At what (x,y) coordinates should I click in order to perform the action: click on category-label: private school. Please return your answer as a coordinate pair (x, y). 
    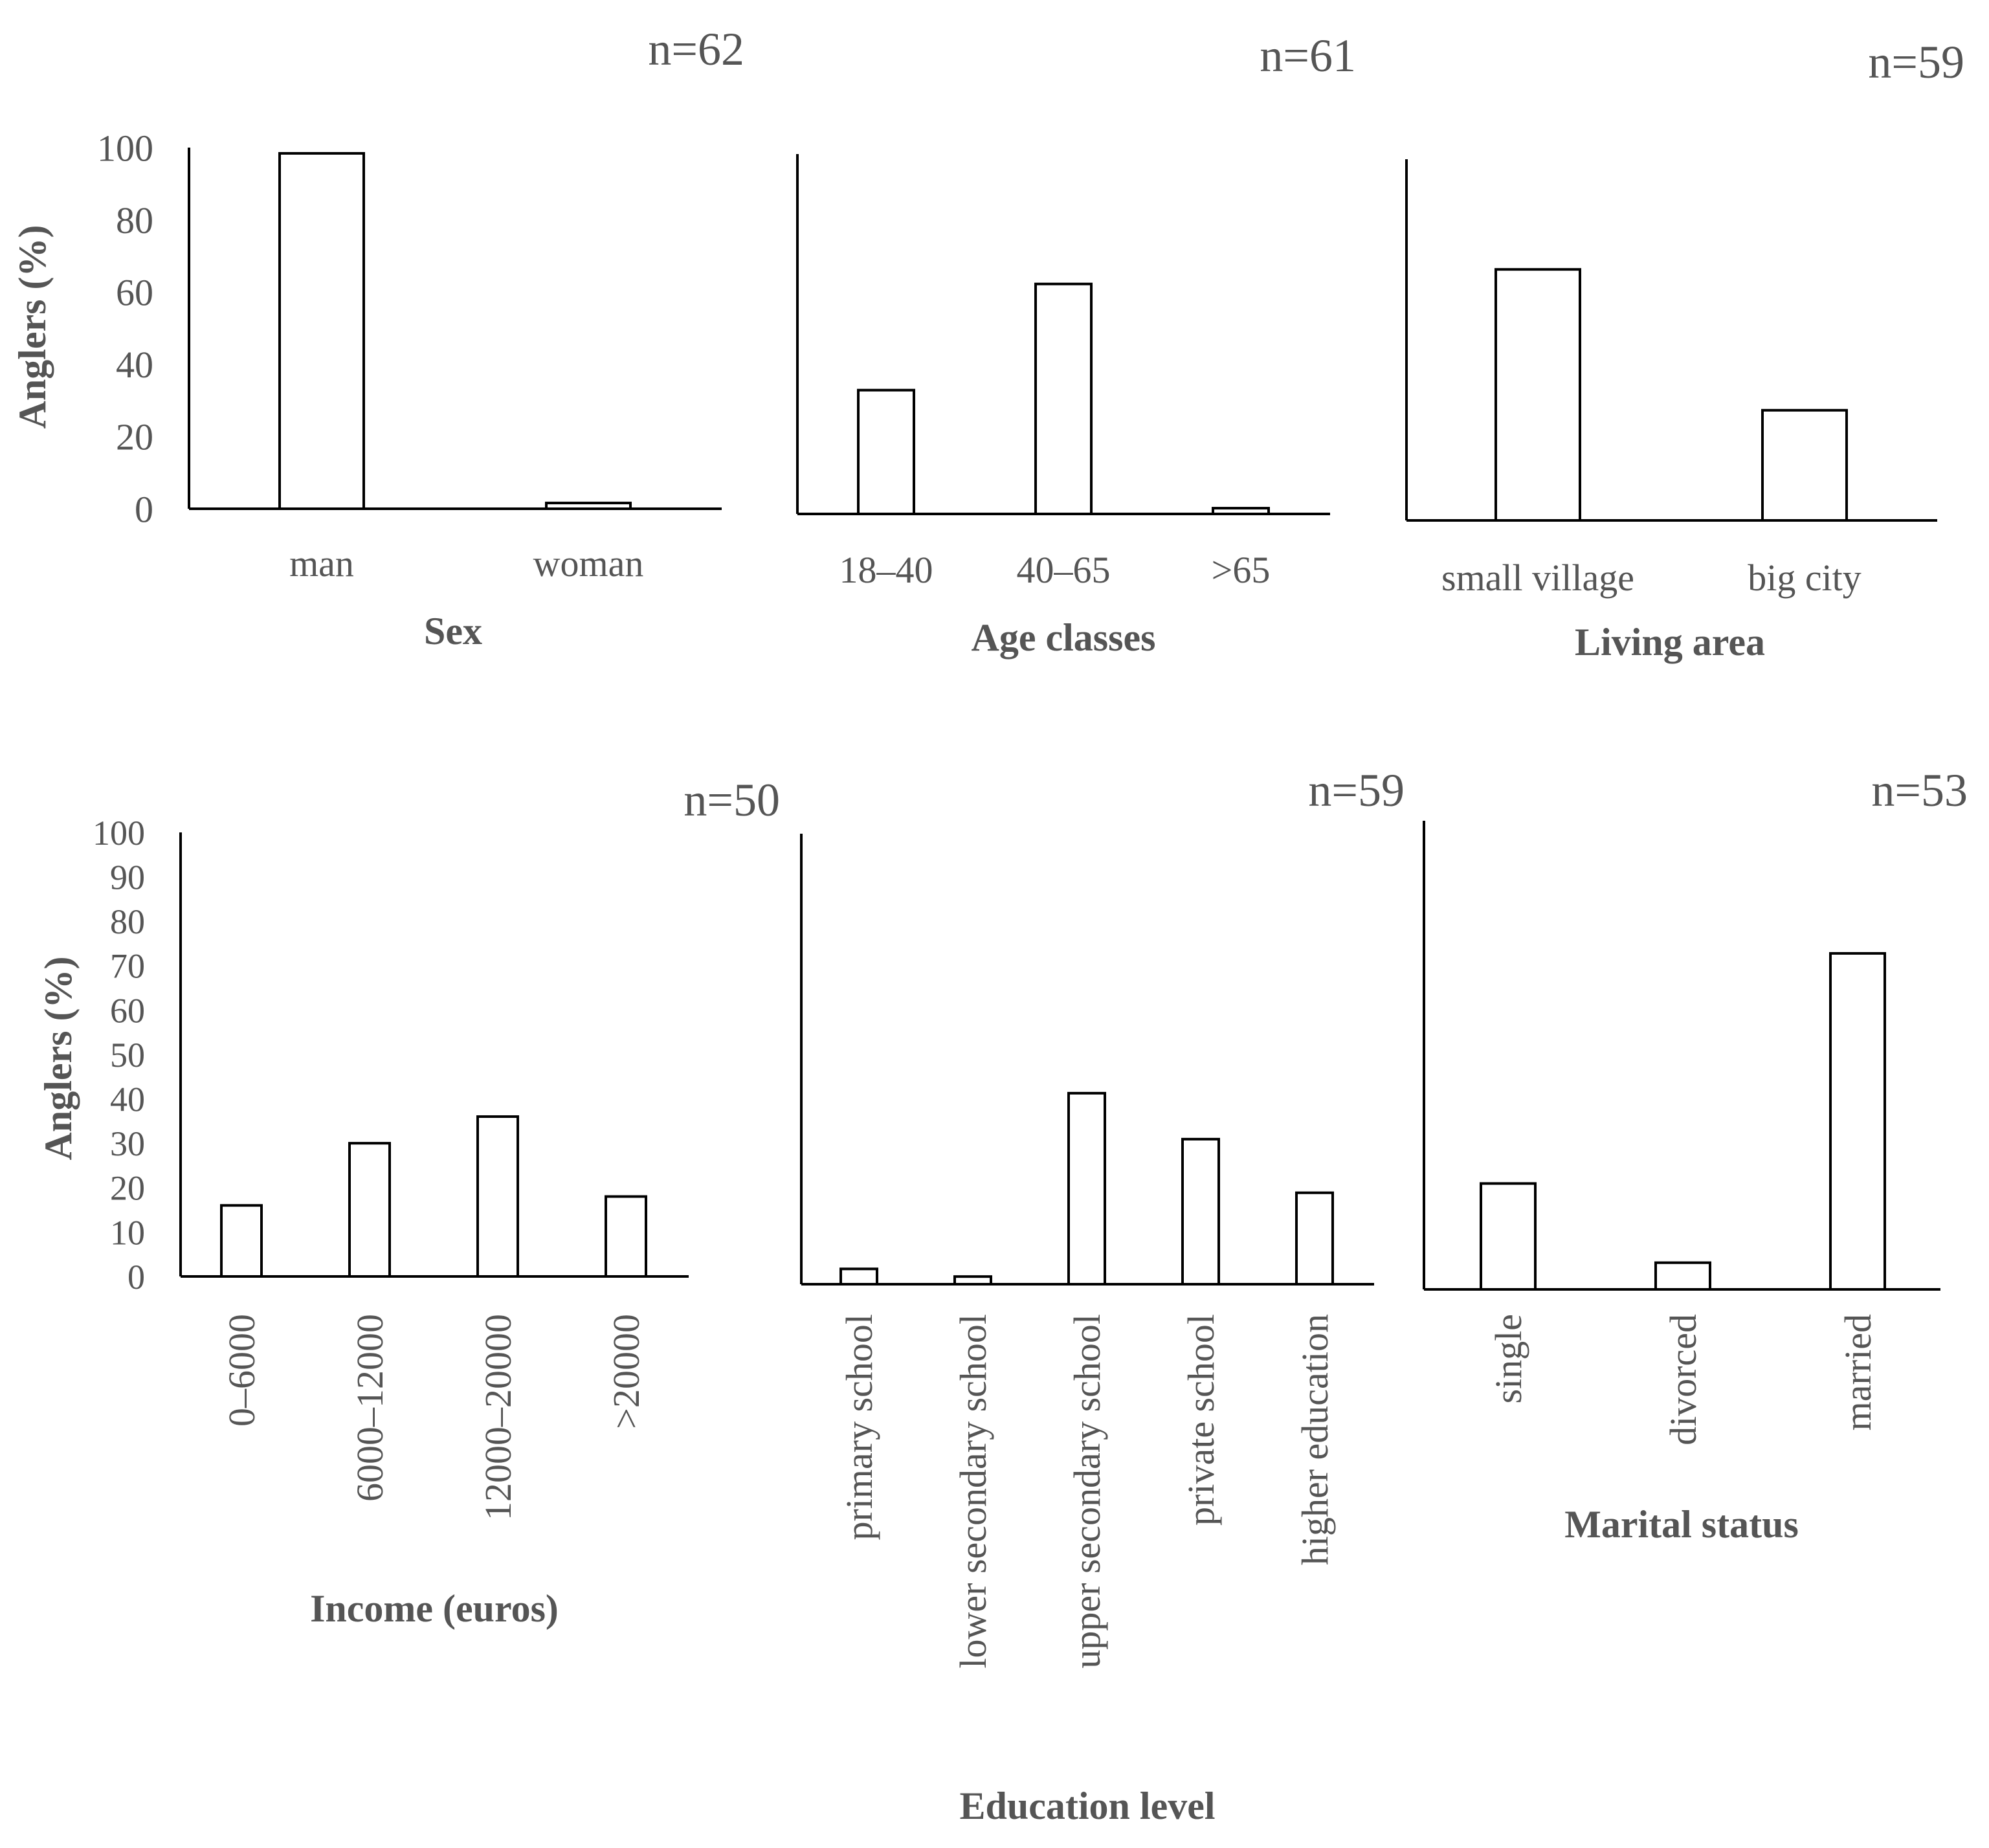
    Looking at the image, I should click on (1201, 1420).